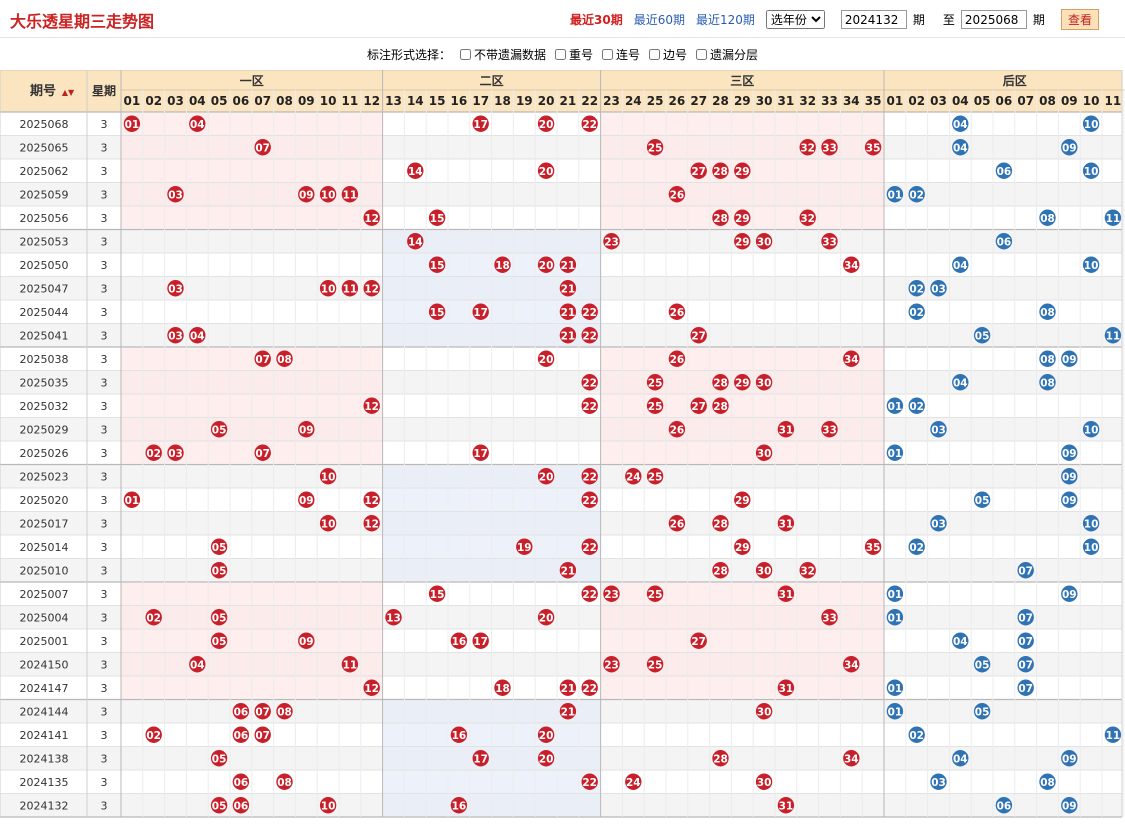  What do you see at coordinates (502, 266) in the screenshot?
I see `red-ball-number: 18` at bounding box center [502, 266].